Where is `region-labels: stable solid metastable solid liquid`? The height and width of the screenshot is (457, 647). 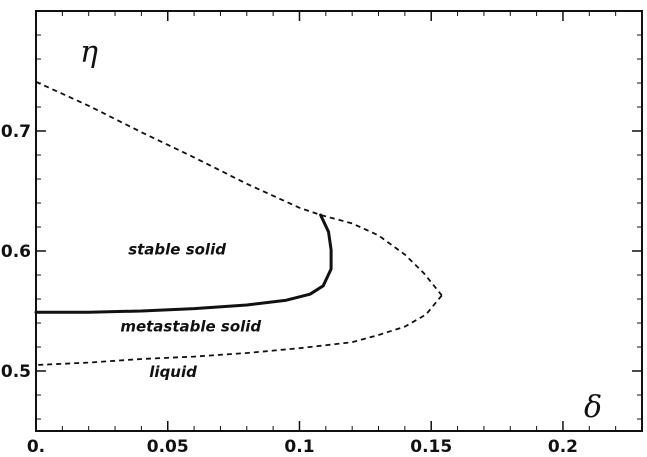
region-labels: stable solid metastable solid liquid is located at coordinates (190, 311).